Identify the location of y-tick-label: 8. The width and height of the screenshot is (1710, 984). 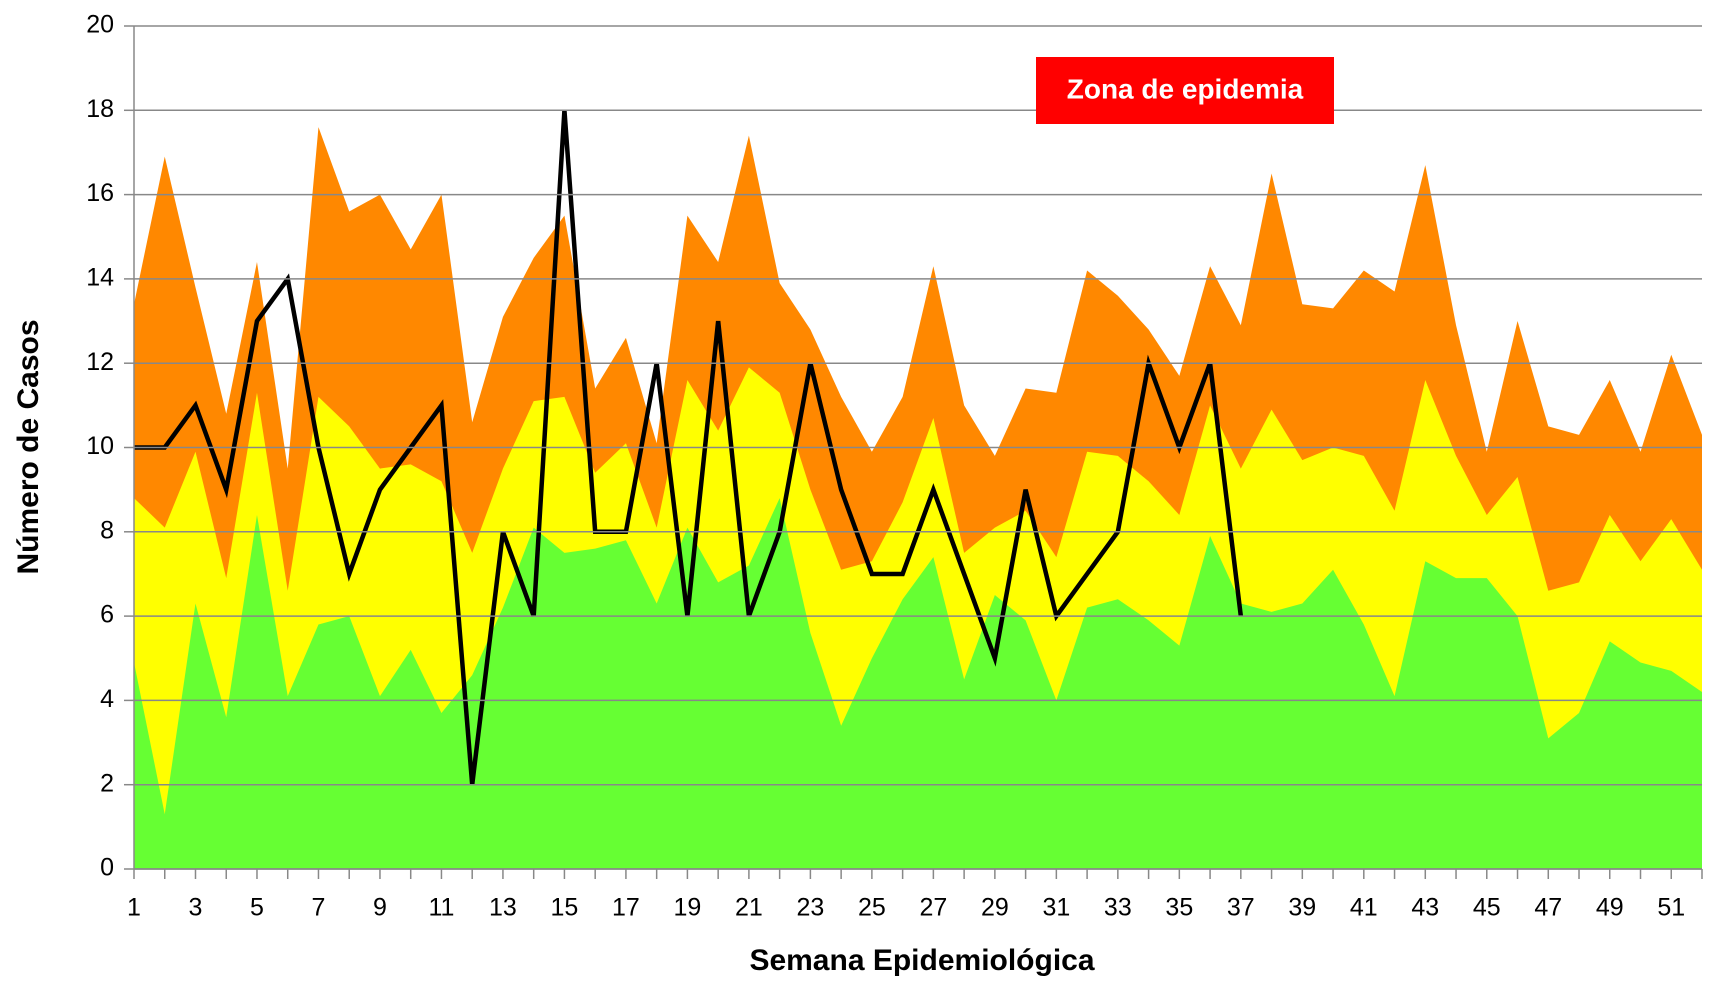
(107, 530).